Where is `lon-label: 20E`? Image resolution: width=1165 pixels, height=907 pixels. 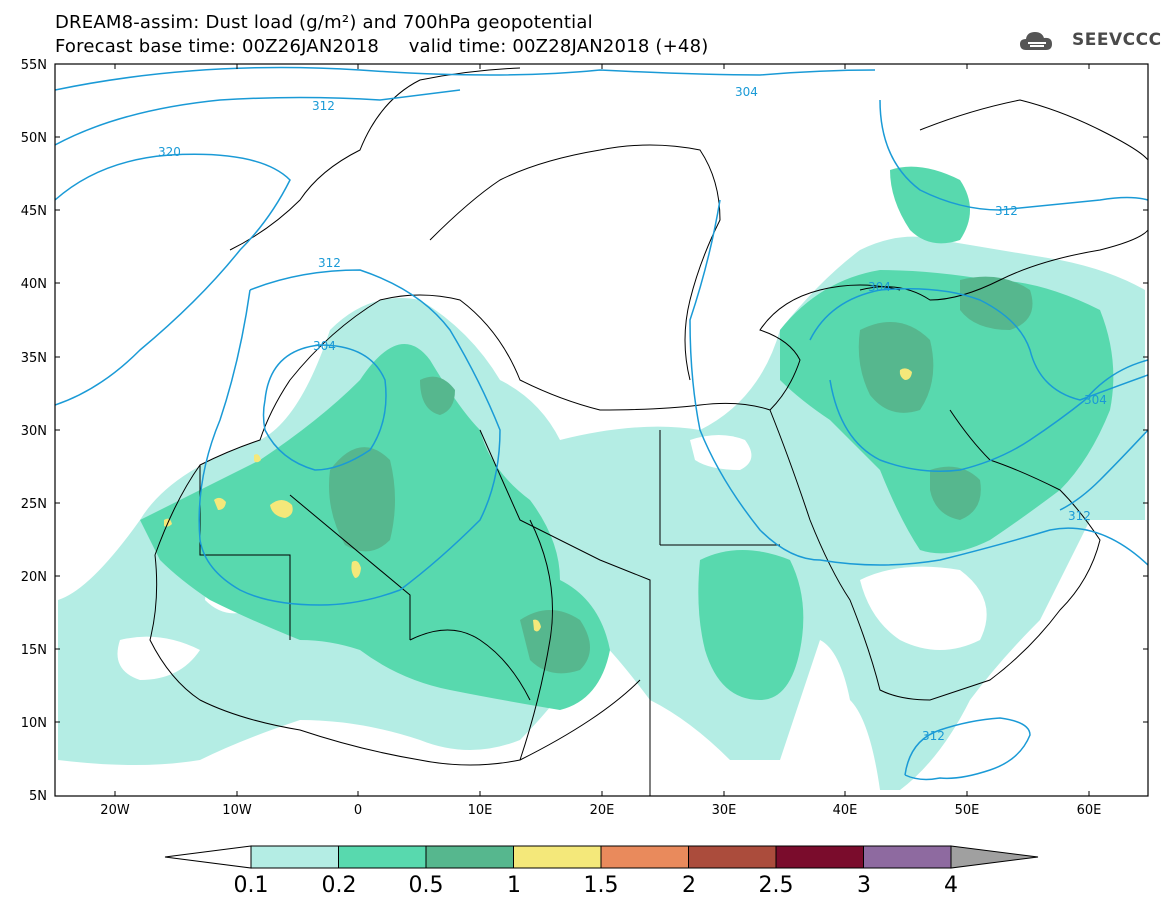 lon-label: 20E is located at coordinates (602, 810).